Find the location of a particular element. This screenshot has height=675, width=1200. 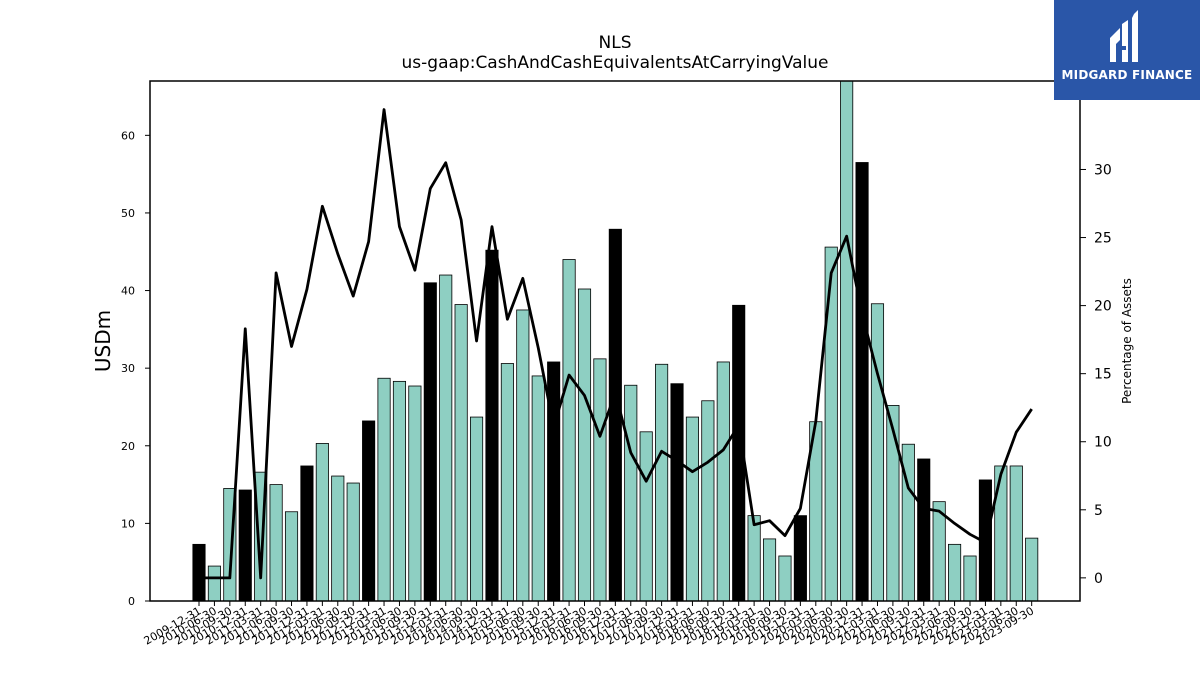

y-tick-label: 10 is located at coordinates (128, 523).